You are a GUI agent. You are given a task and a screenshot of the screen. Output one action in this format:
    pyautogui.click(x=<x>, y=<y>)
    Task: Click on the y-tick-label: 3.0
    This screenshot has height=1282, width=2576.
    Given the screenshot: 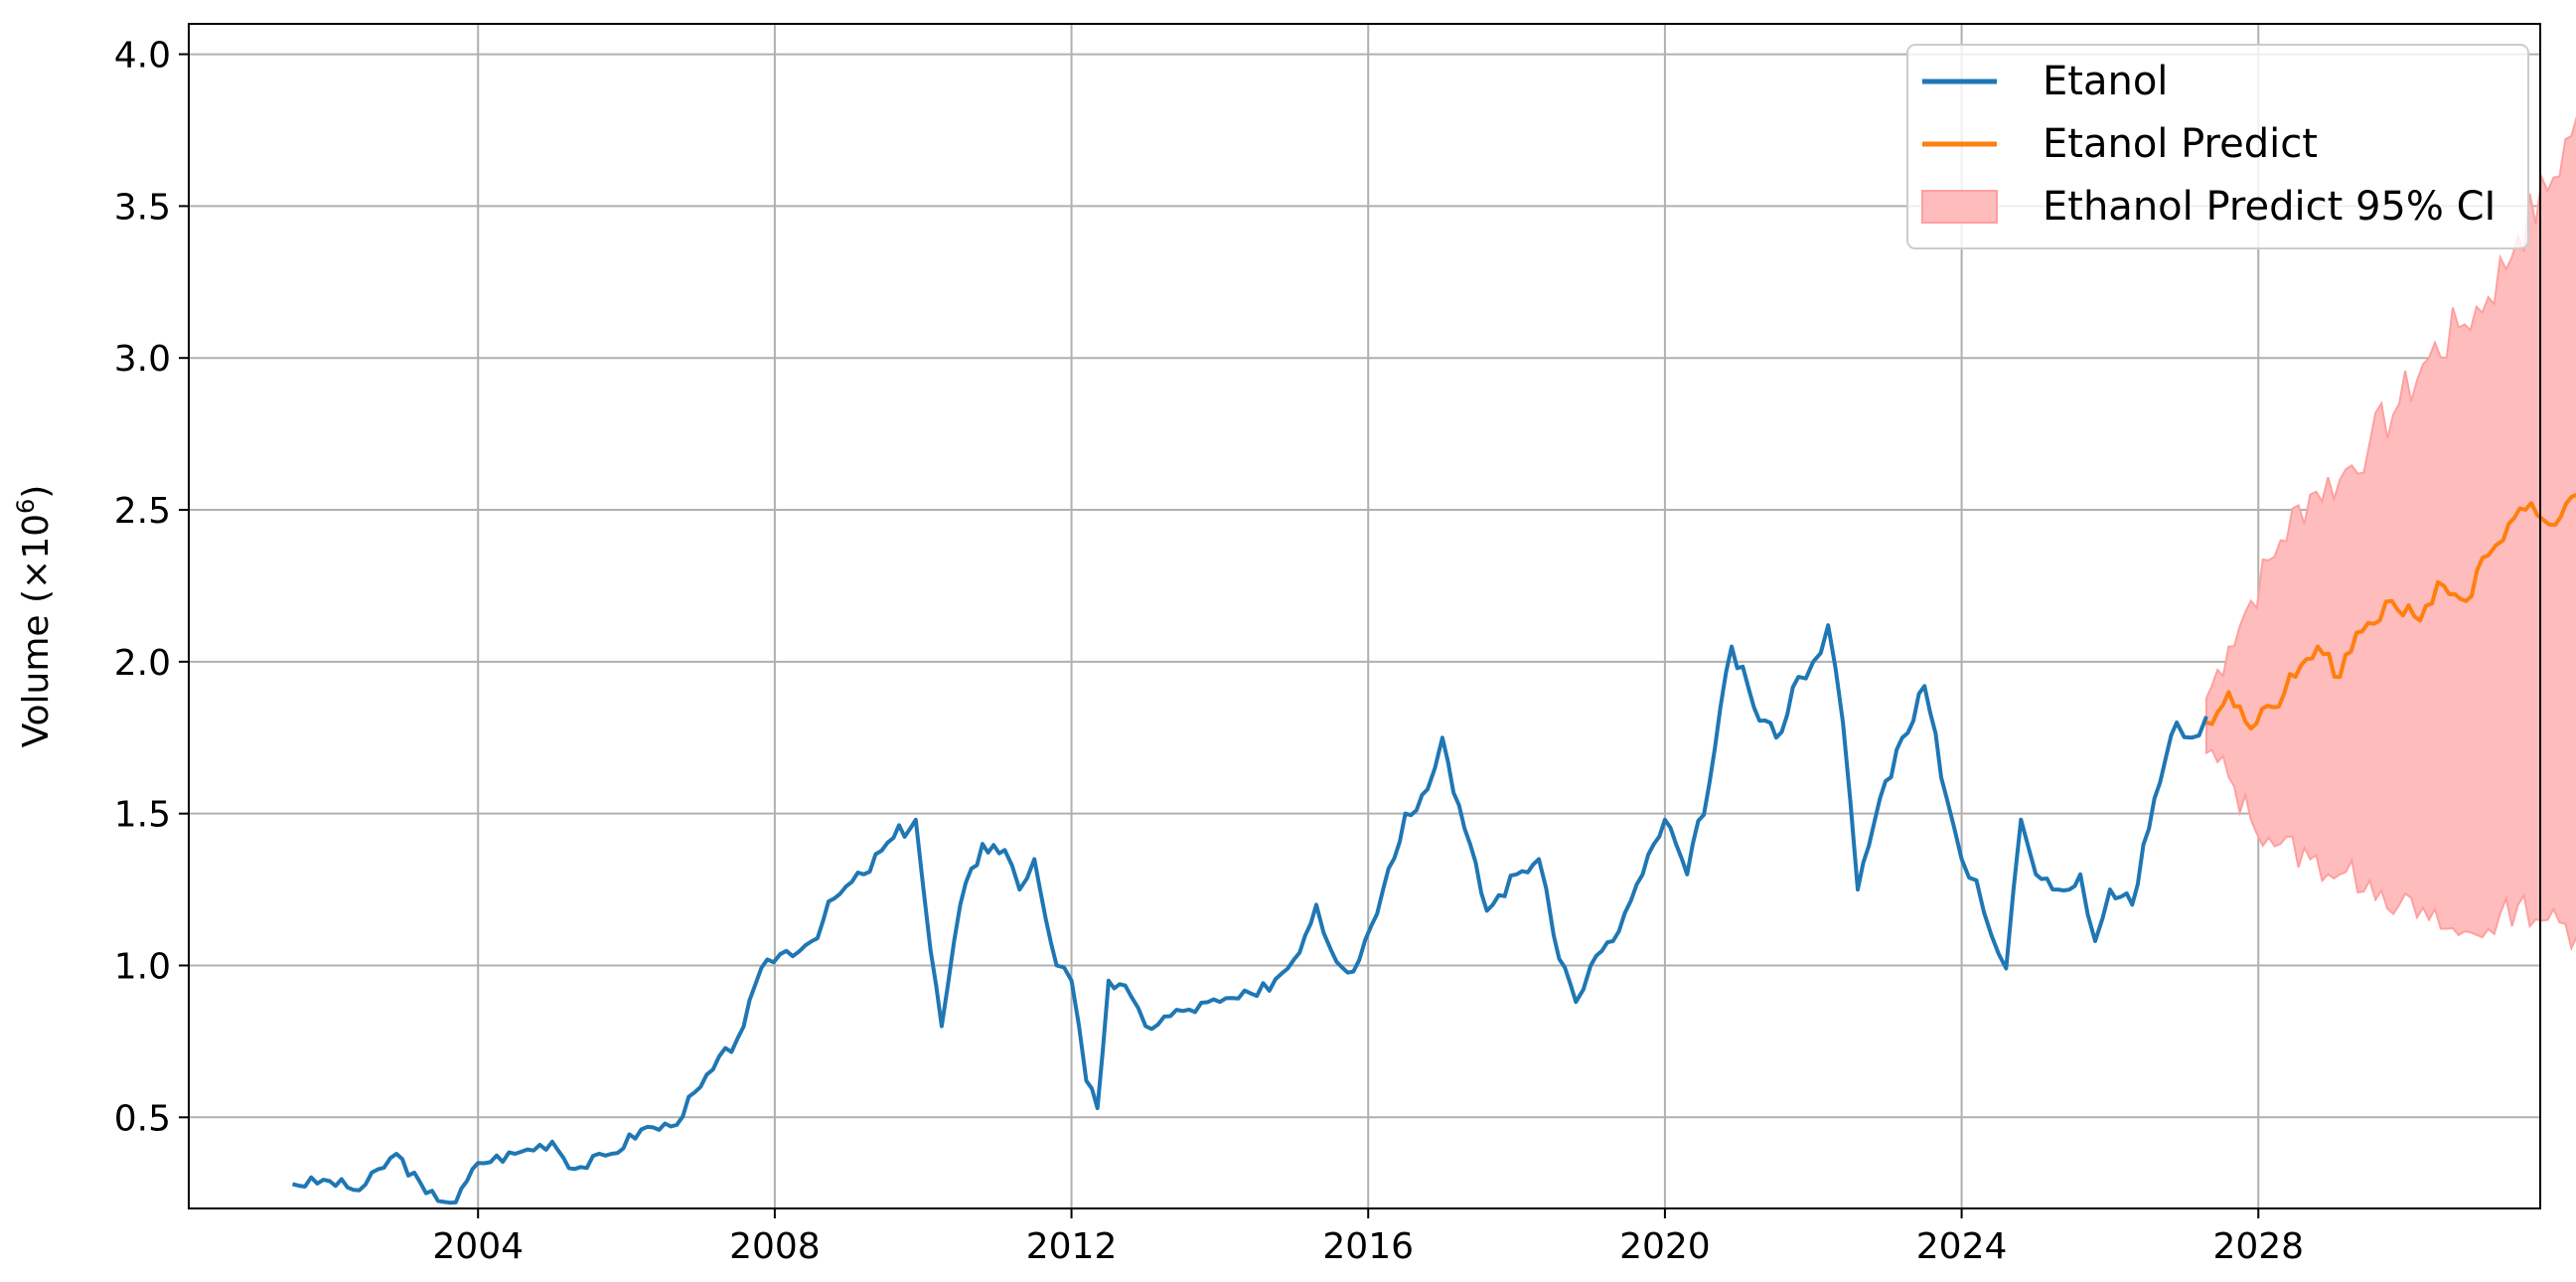 What is the action you would take?
    pyautogui.click(x=142, y=359)
    